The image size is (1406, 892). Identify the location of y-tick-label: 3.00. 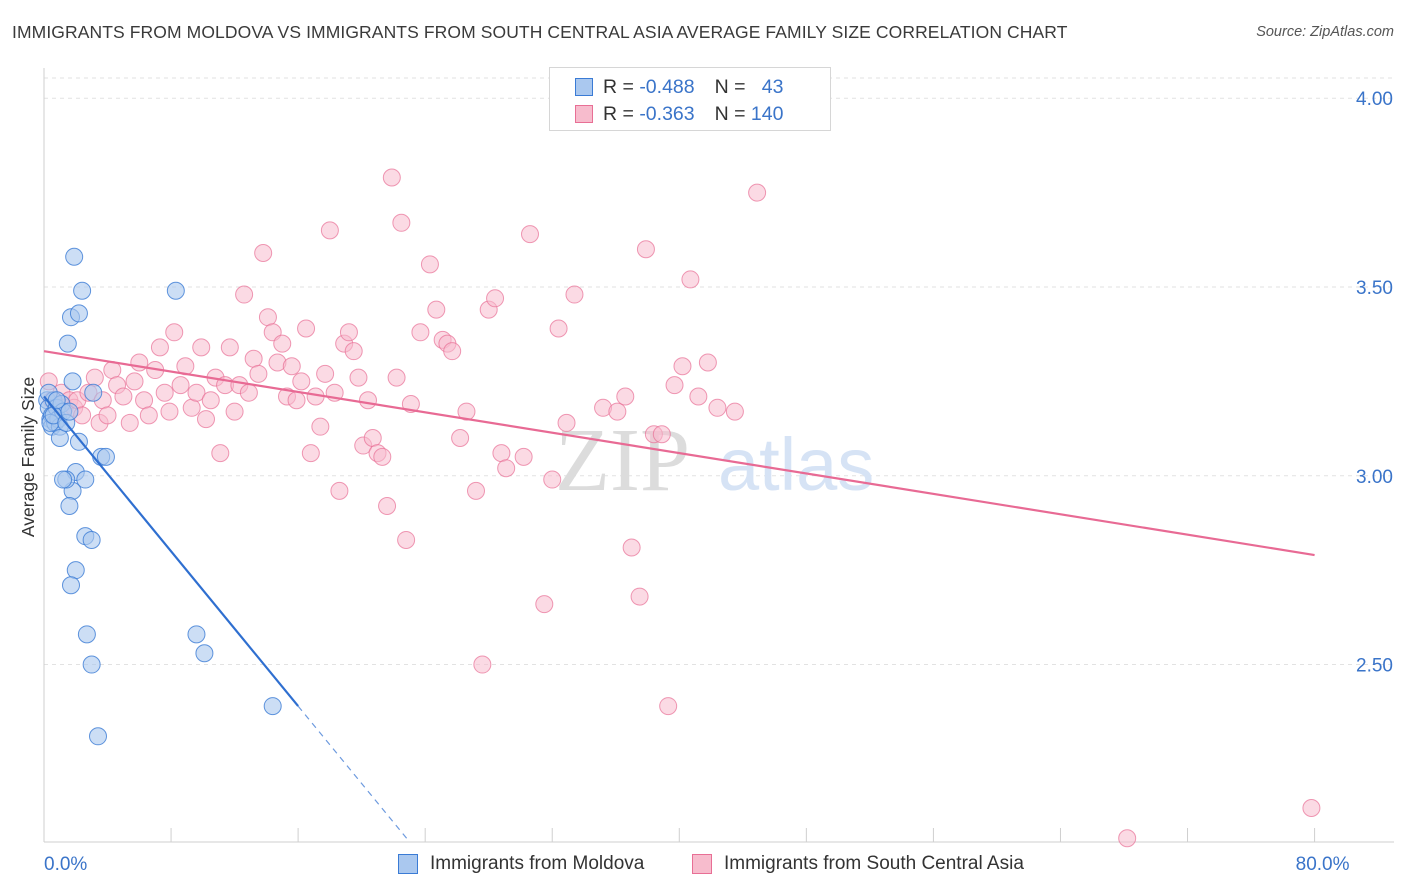
(1374, 477).